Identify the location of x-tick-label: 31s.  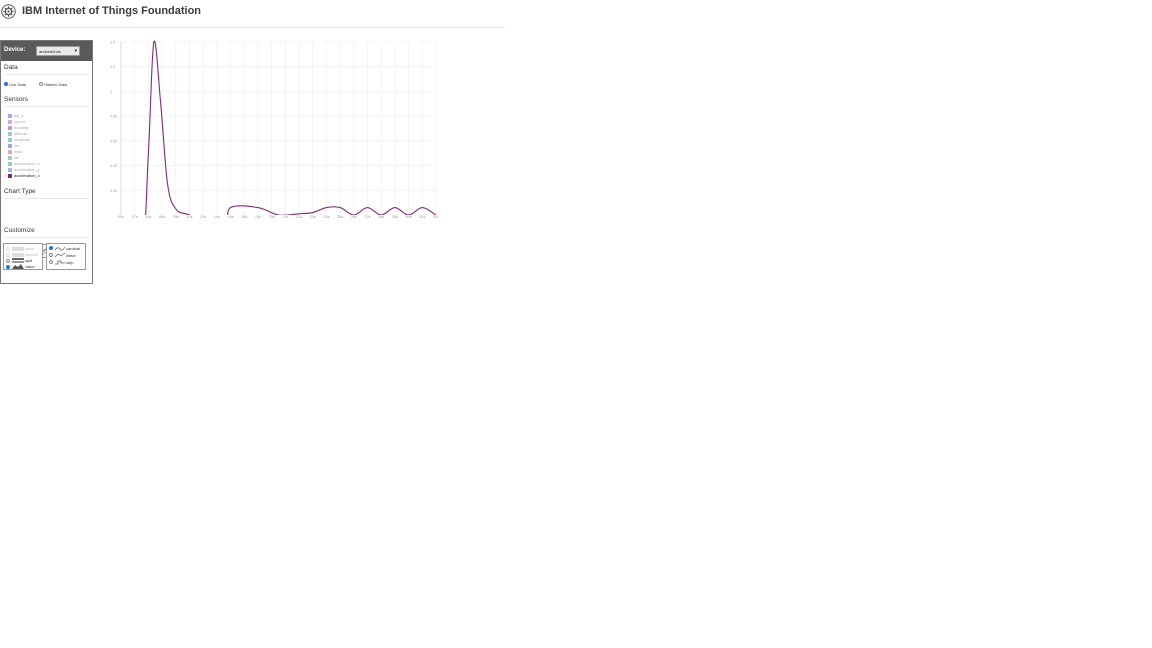
(422, 217).